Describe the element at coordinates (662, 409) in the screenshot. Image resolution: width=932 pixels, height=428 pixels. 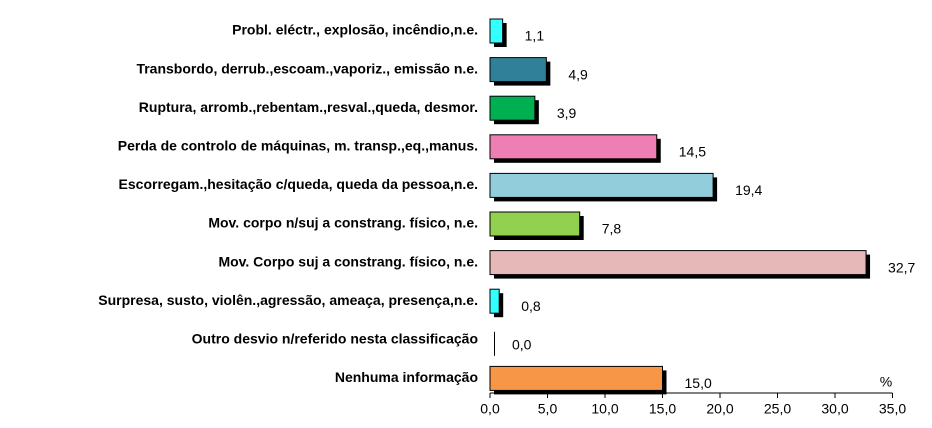
I see `x-tick-label: 15,0` at that location.